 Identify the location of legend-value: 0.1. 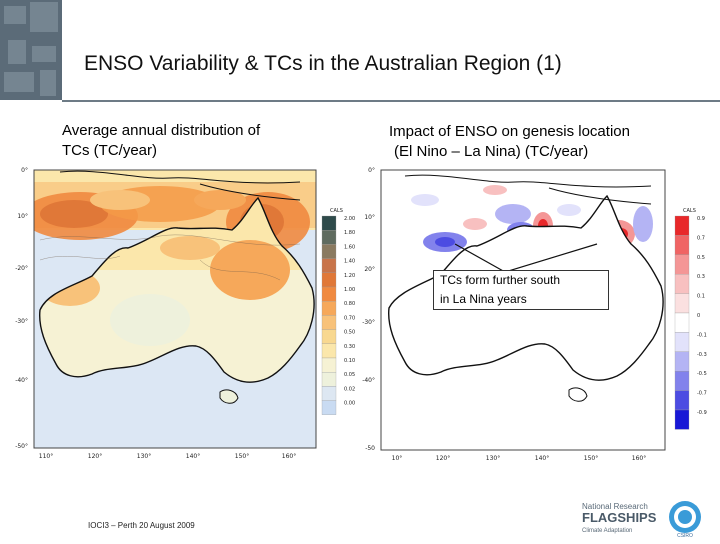
(701, 297).